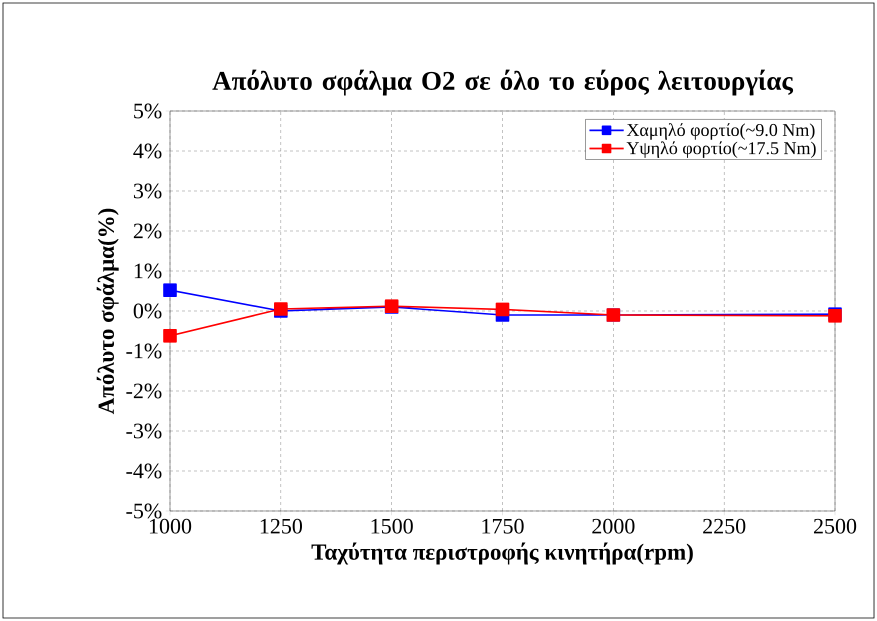  What do you see at coordinates (392, 526) in the screenshot?
I see `x-tick-label: 1500` at bounding box center [392, 526].